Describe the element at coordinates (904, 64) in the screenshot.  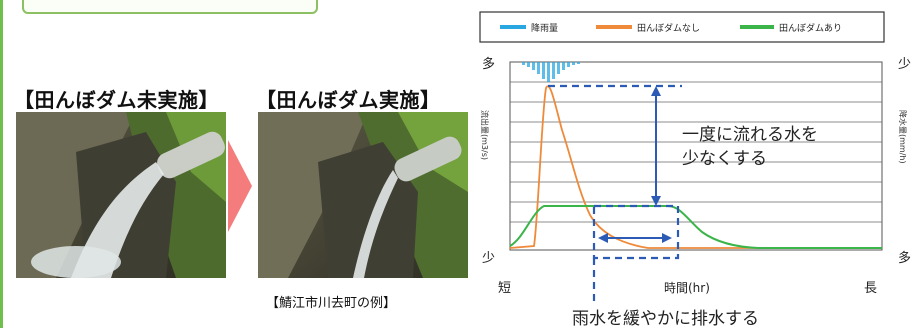
I see `y-right-top-label: 少` at that location.